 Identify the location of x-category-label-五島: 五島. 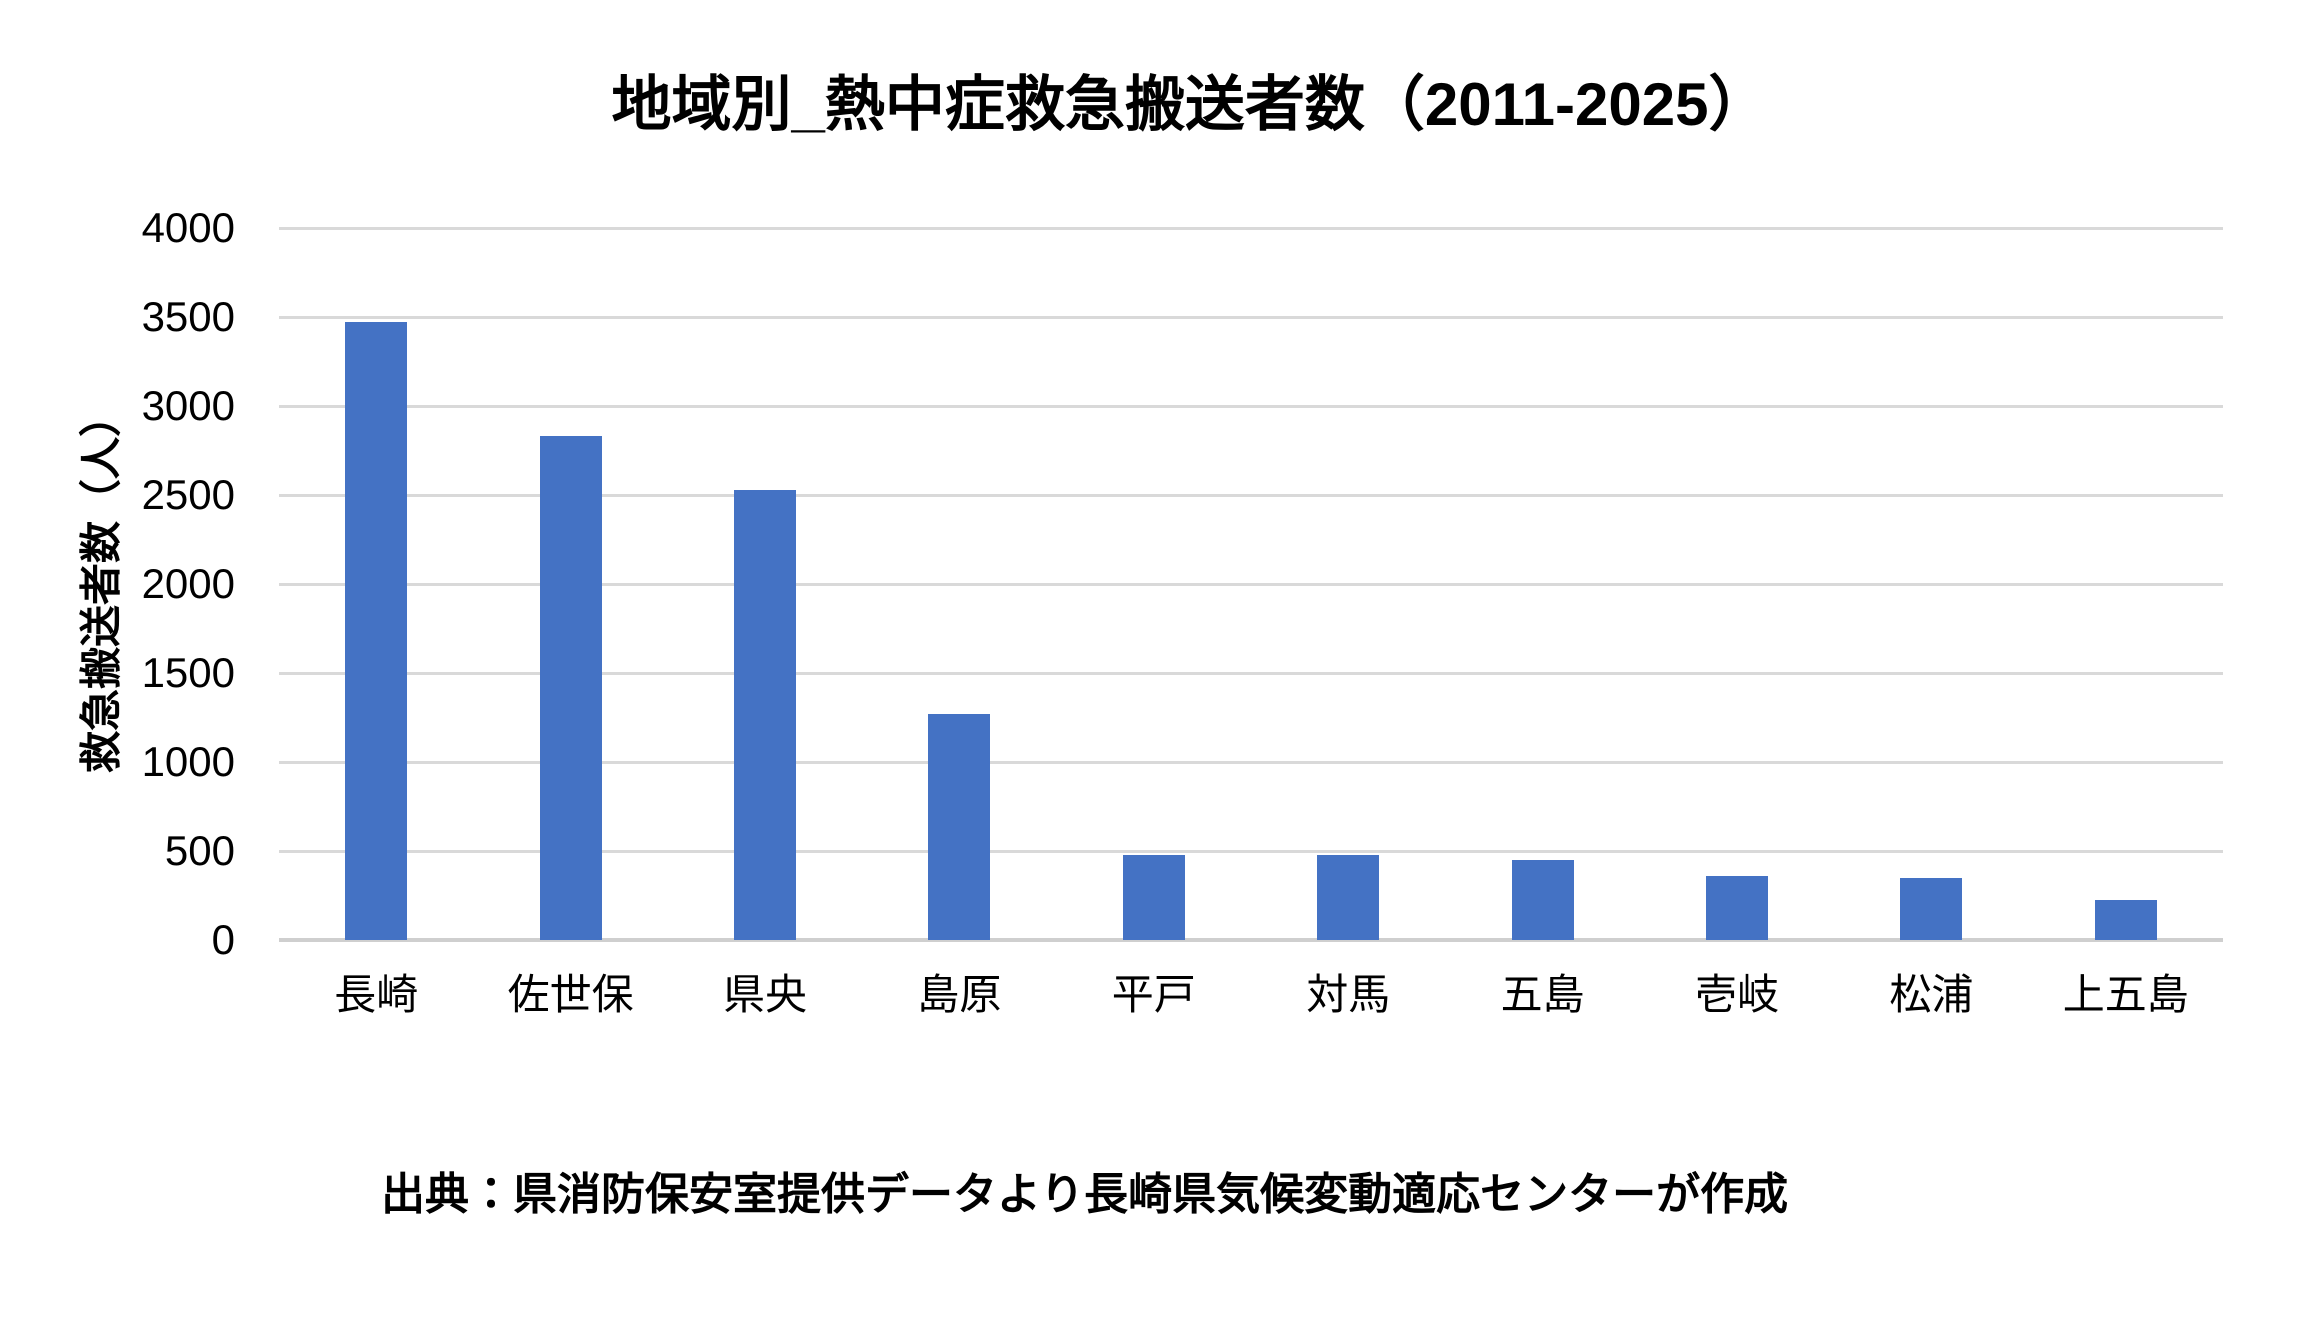
(1542, 994).